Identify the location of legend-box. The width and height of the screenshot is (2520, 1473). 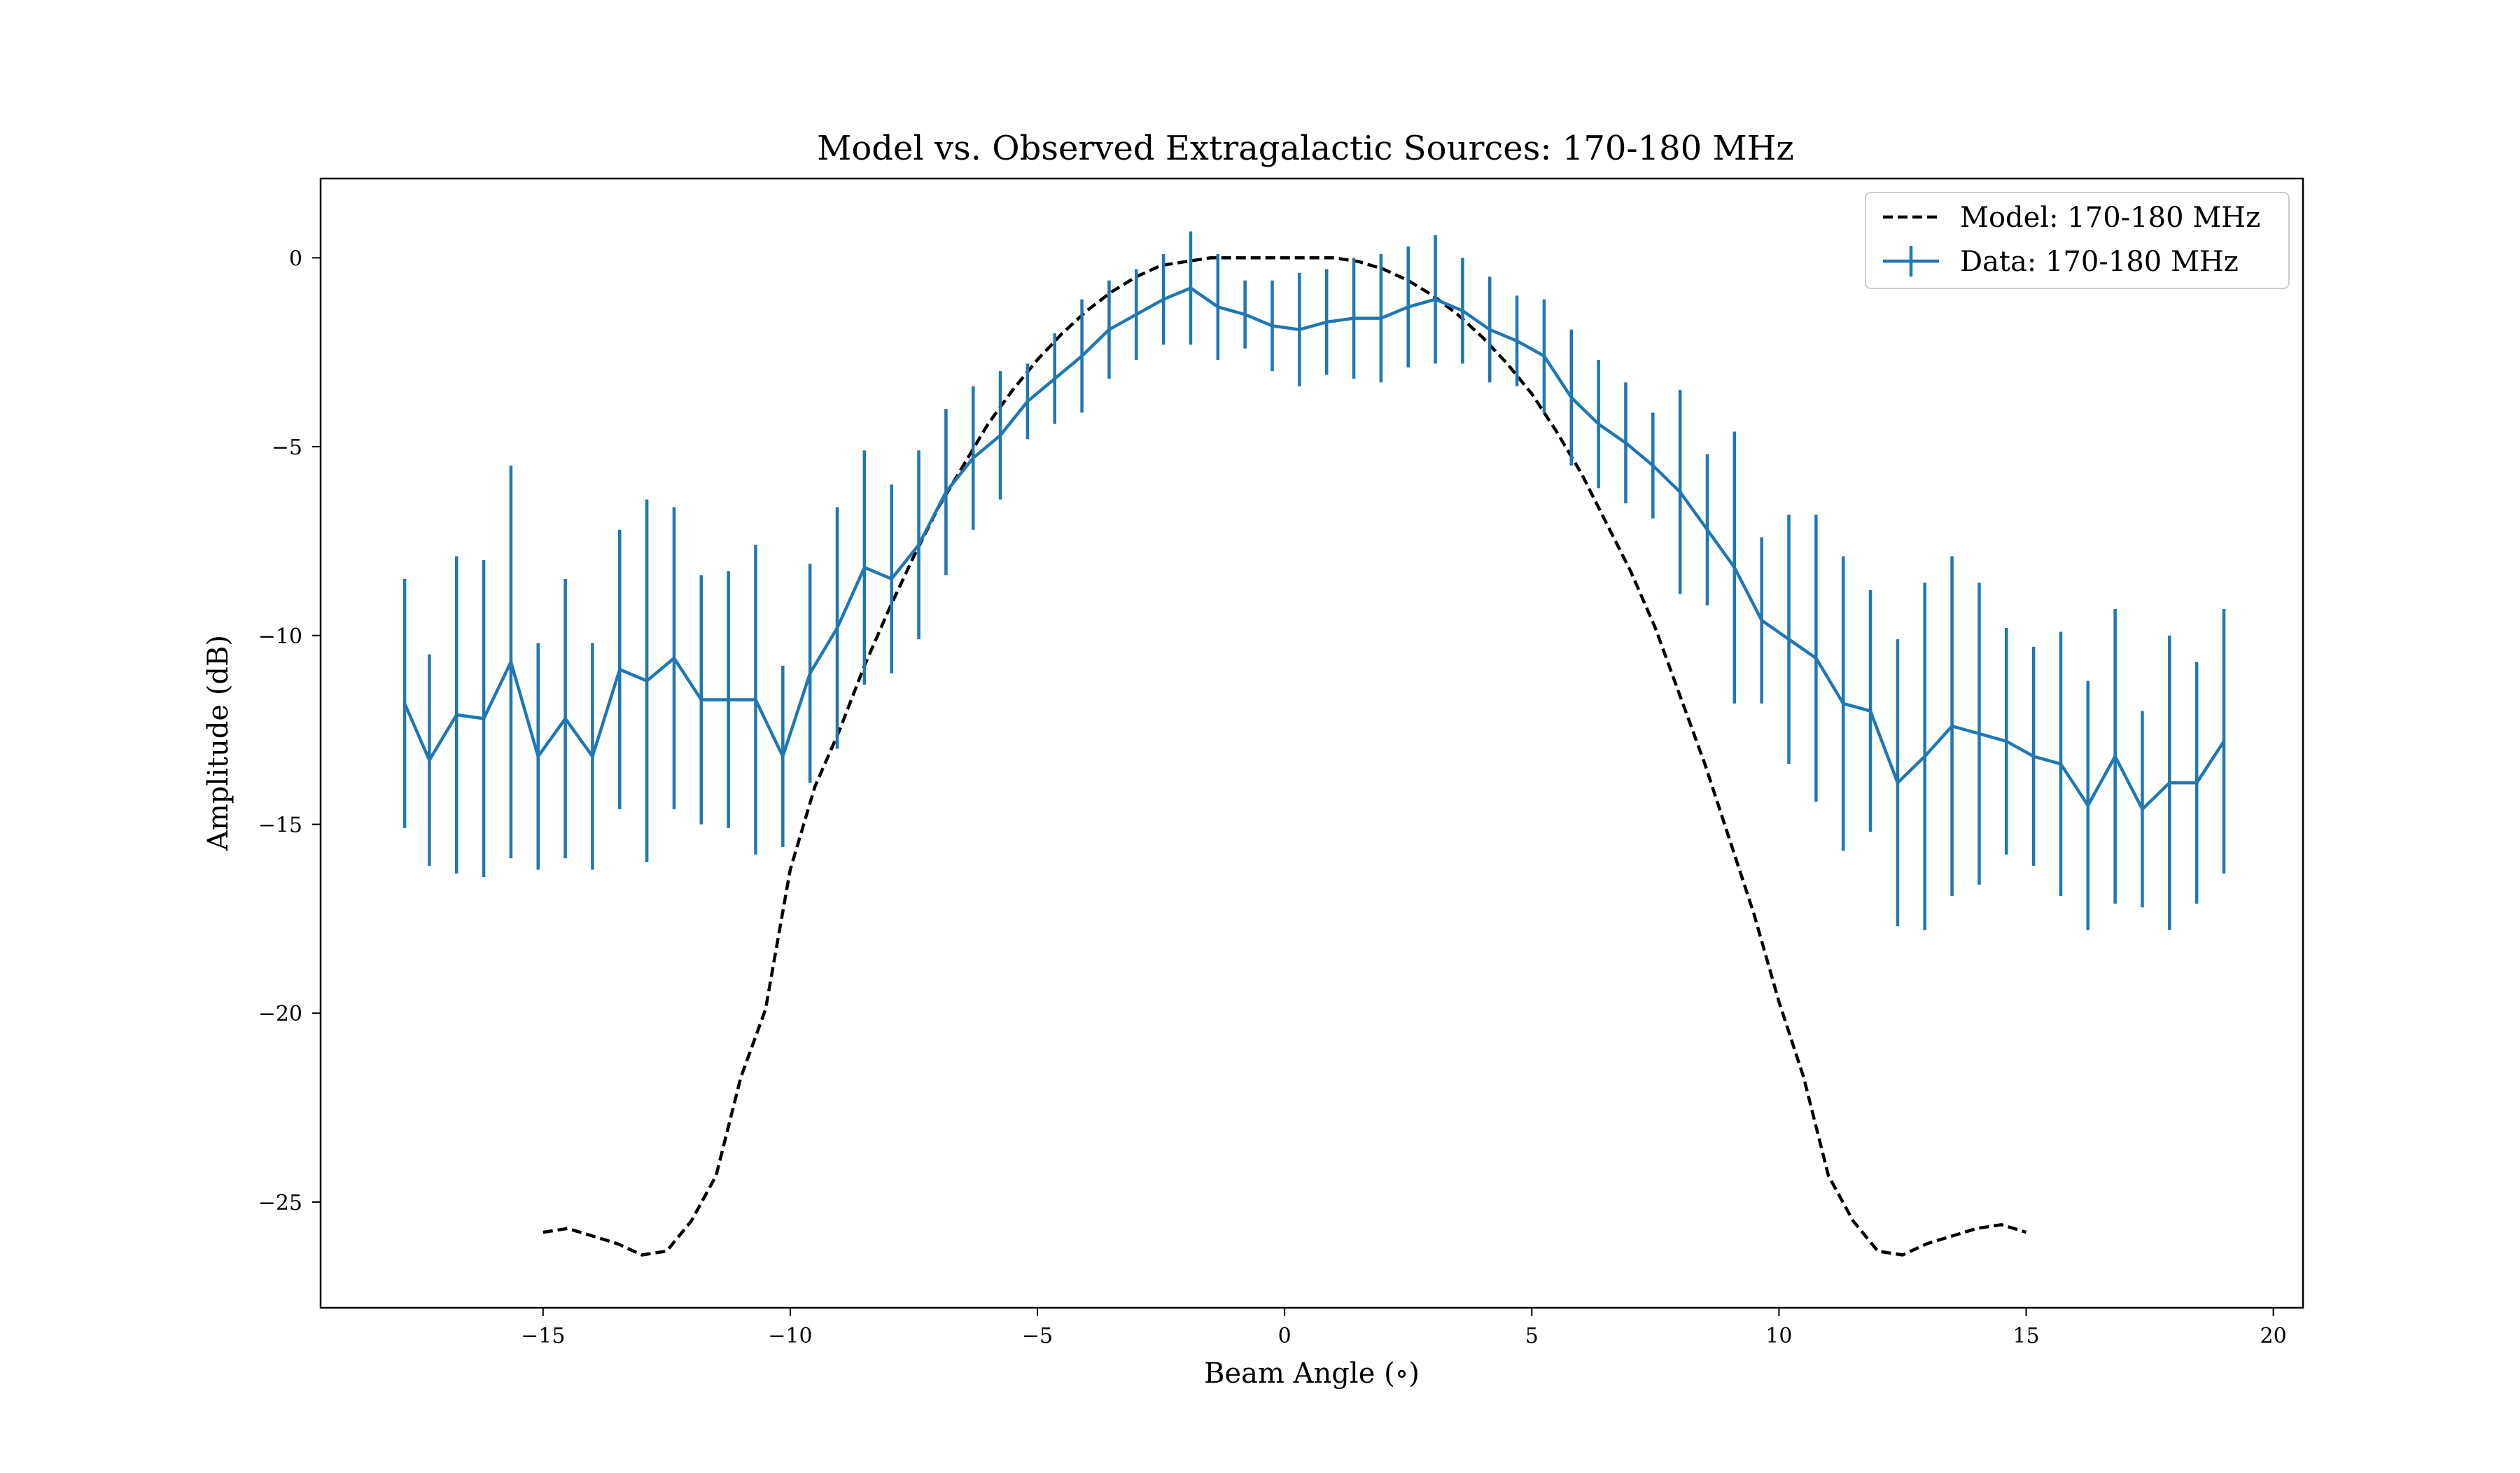
(2077, 240).